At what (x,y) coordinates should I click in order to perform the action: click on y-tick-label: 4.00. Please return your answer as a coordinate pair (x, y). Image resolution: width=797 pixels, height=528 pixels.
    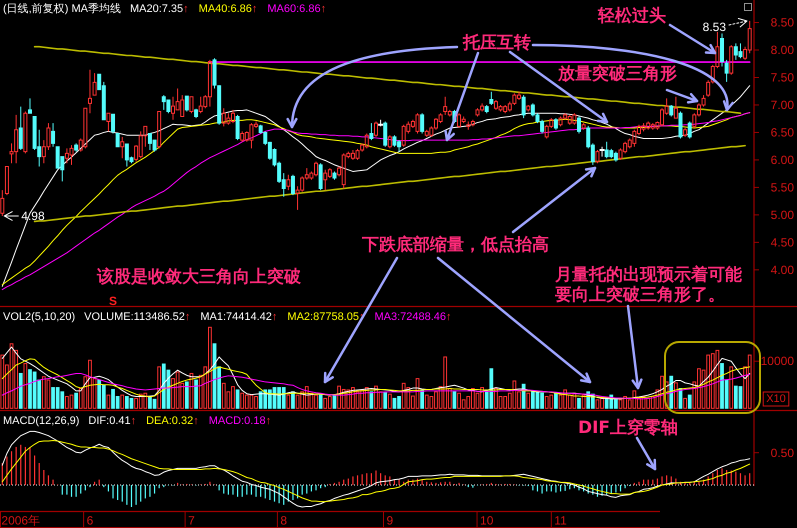
    Looking at the image, I should click on (782, 269).